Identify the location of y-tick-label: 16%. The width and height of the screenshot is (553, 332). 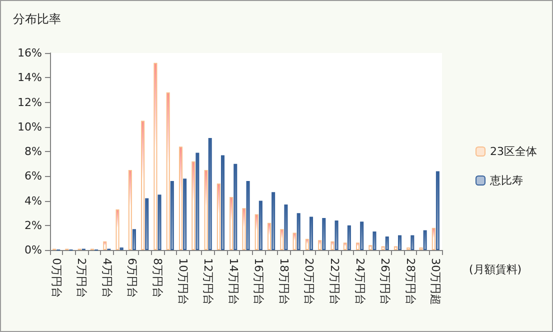
(30, 53).